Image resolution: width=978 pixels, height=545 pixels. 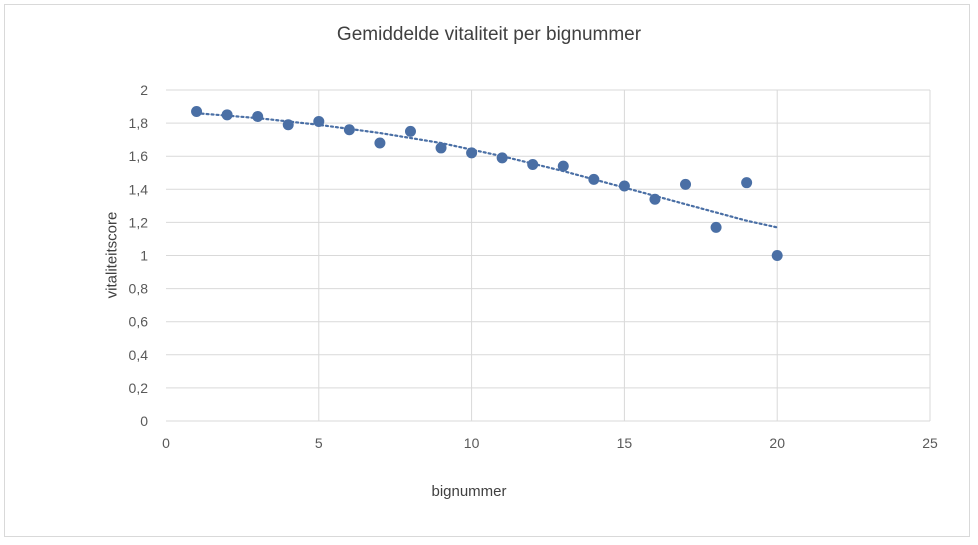 I want to click on x-axis-label: bignummer, so click(x=469, y=491).